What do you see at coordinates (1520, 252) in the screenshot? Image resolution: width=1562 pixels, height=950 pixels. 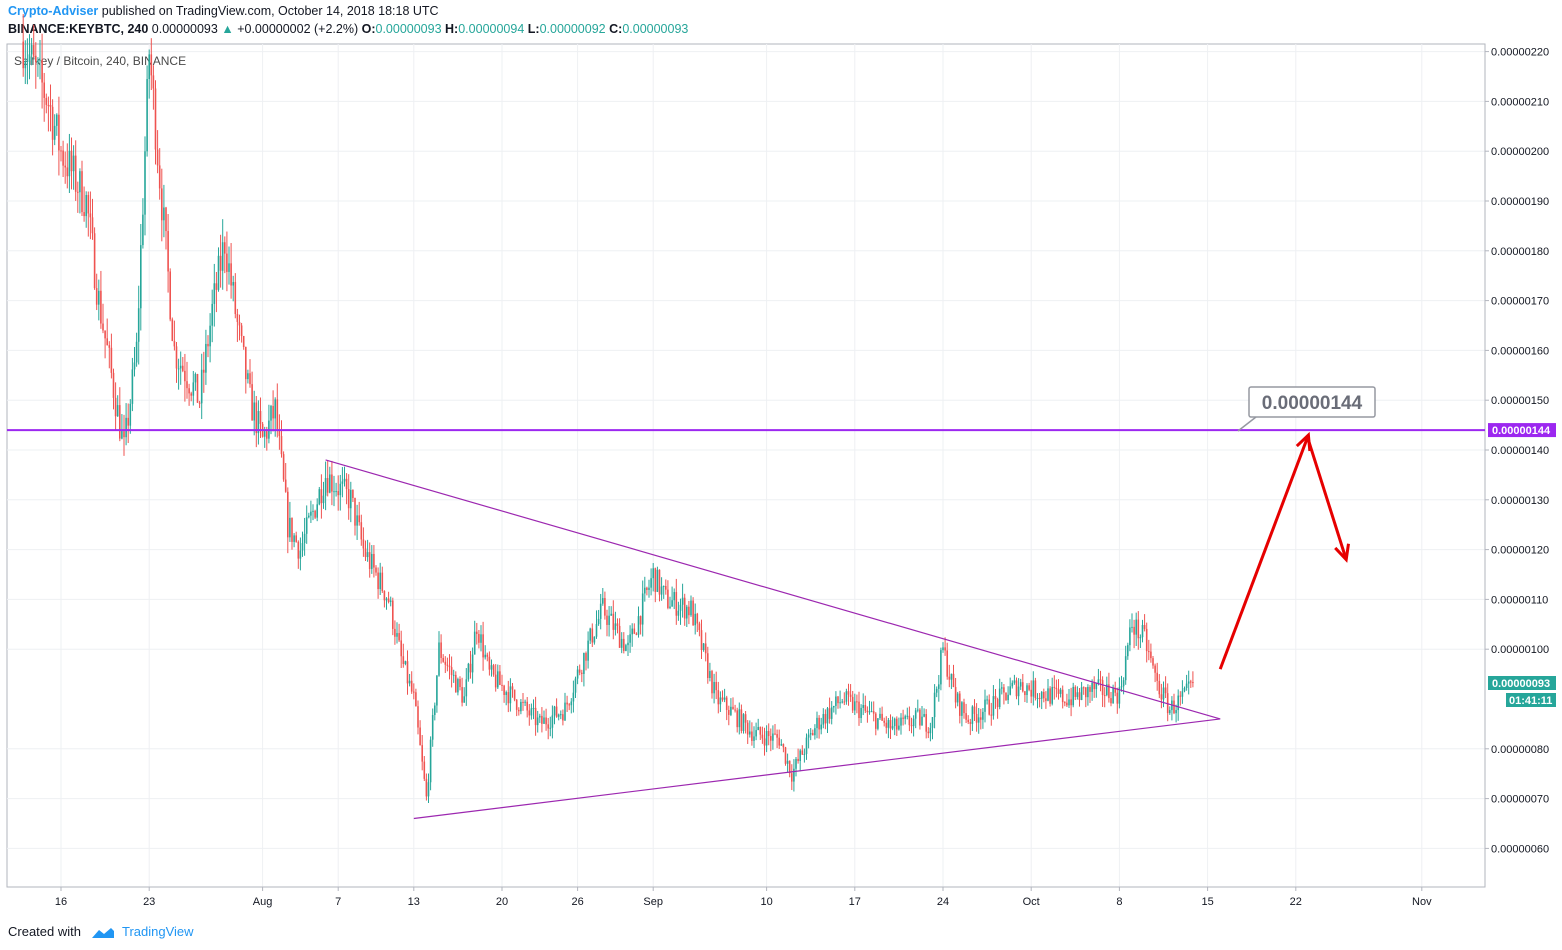 I see `y-axis-tick-label: 0.00000180` at bounding box center [1520, 252].